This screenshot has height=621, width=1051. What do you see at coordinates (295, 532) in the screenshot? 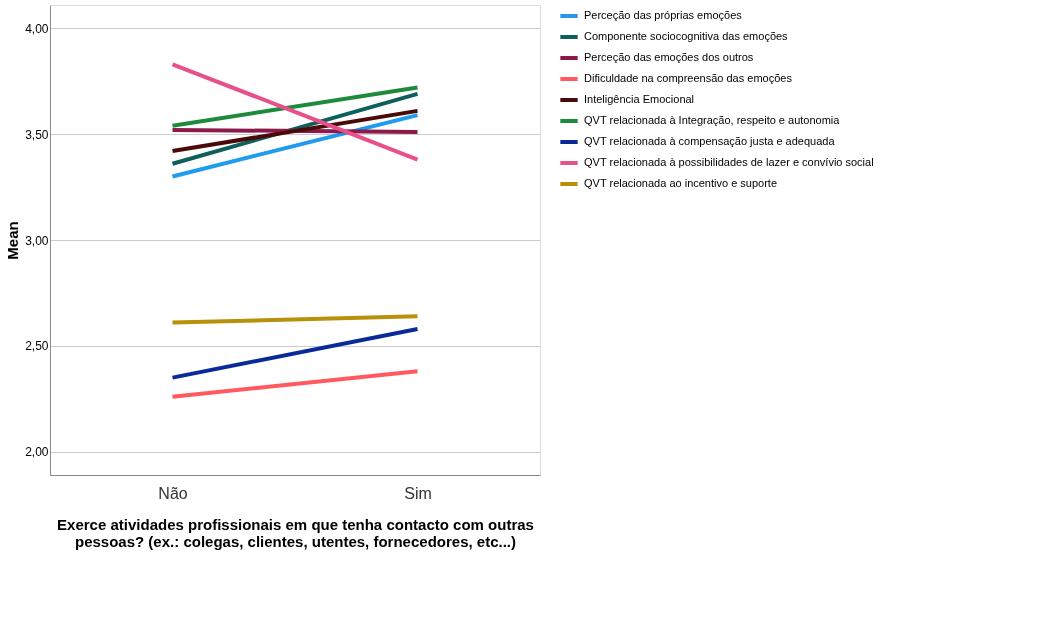
I see `x-axis-title: Exerce atividades profissionais em que tenha contacto com outras pessoas? (ex.: colegas, clientes, utentes, fornecedores, etc...)` at bounding box center [295, 532].